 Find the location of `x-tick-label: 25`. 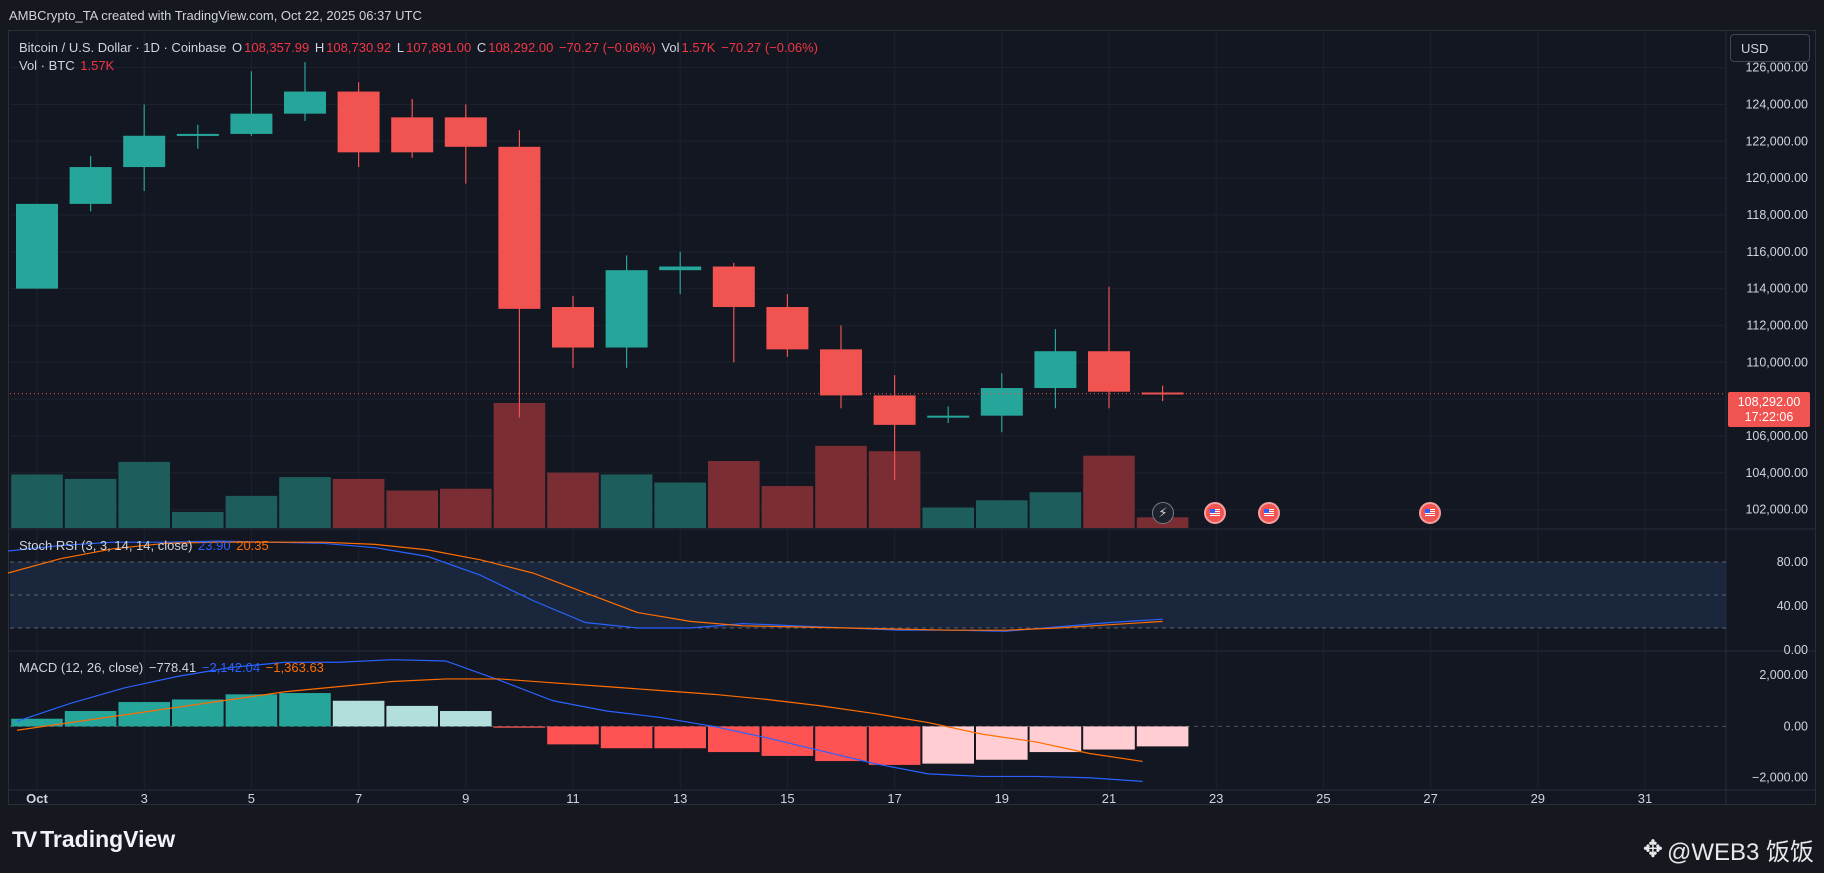

x-tick-label: 25 is located at coordinates (1323, 798).